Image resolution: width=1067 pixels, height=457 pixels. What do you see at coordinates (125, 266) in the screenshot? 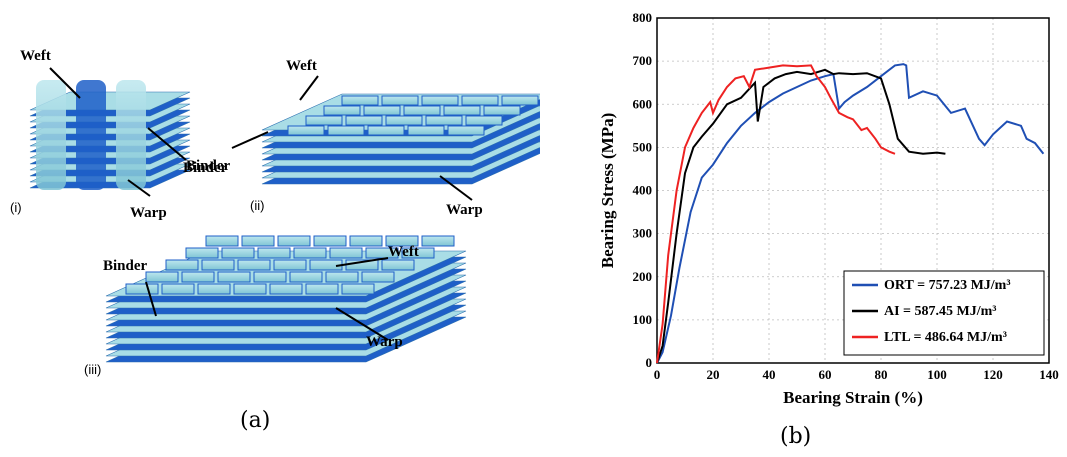
I see `label-binder-iii: Binder` at bounding box center [125, 266].